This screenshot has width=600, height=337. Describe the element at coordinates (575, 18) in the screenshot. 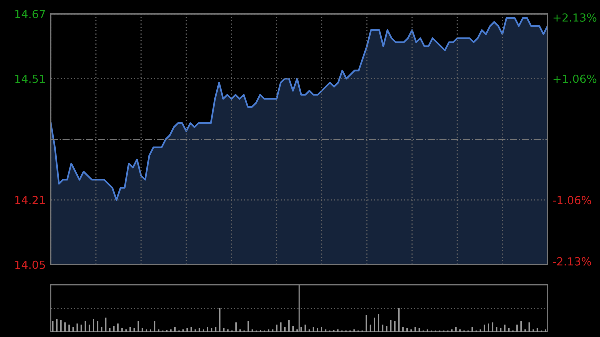

I see `y2-tick-label: +2.13%` at that location.